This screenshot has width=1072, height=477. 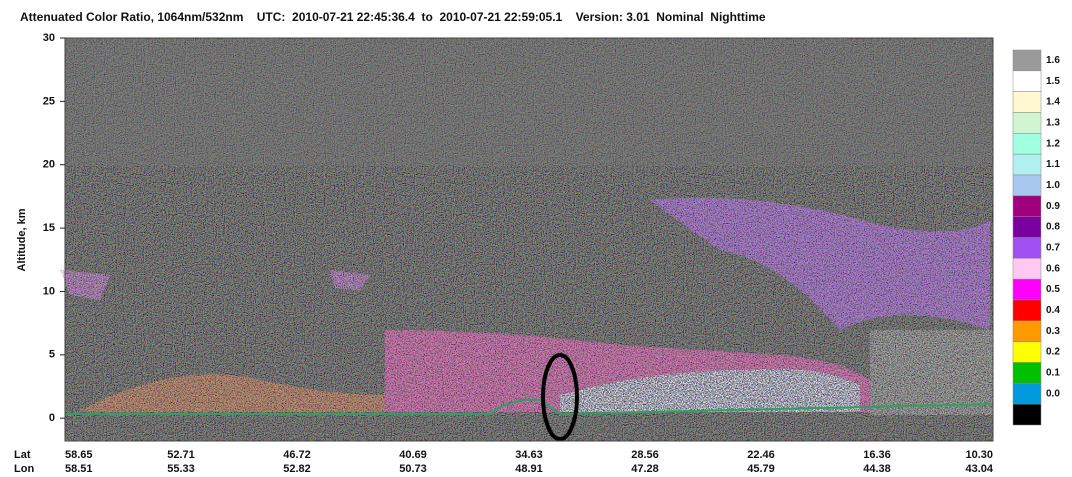 I want to click on x-tick-label: 50.73, so click(x=413, y=469).